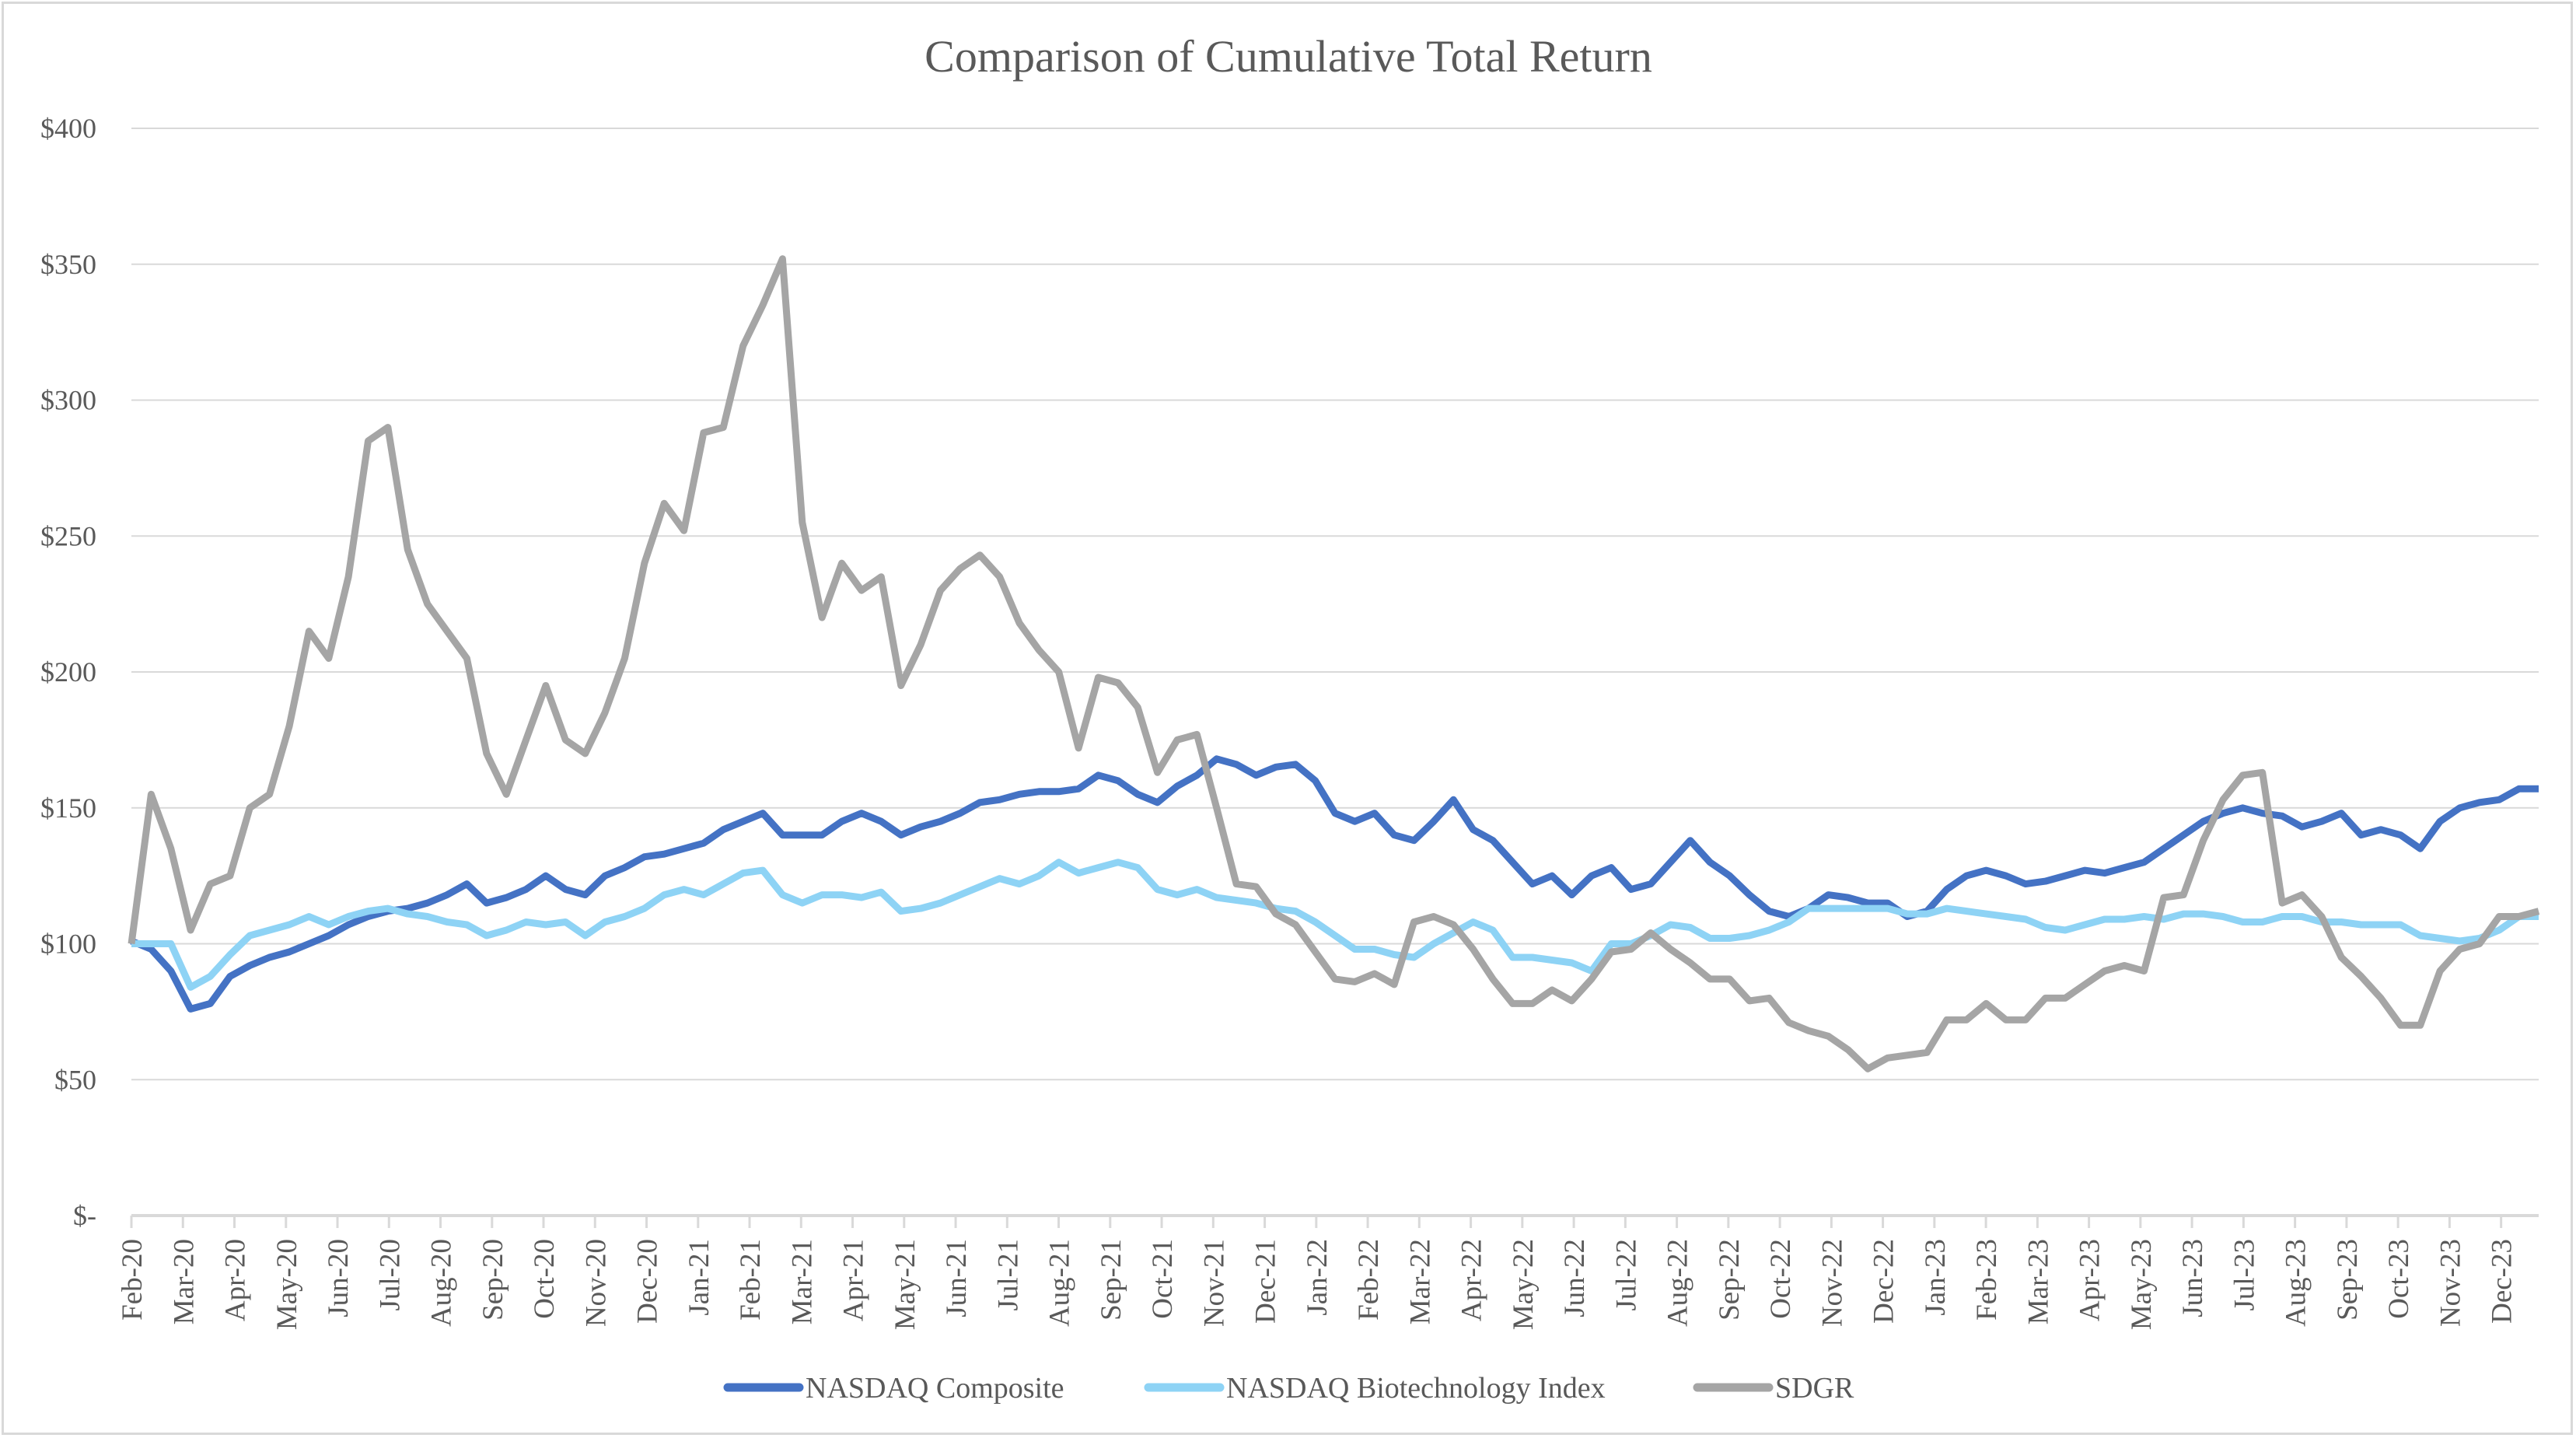 The height and width of the screenshot is (1438, 2576). I want to click on y-tick-label: $200, so click(68, 672).